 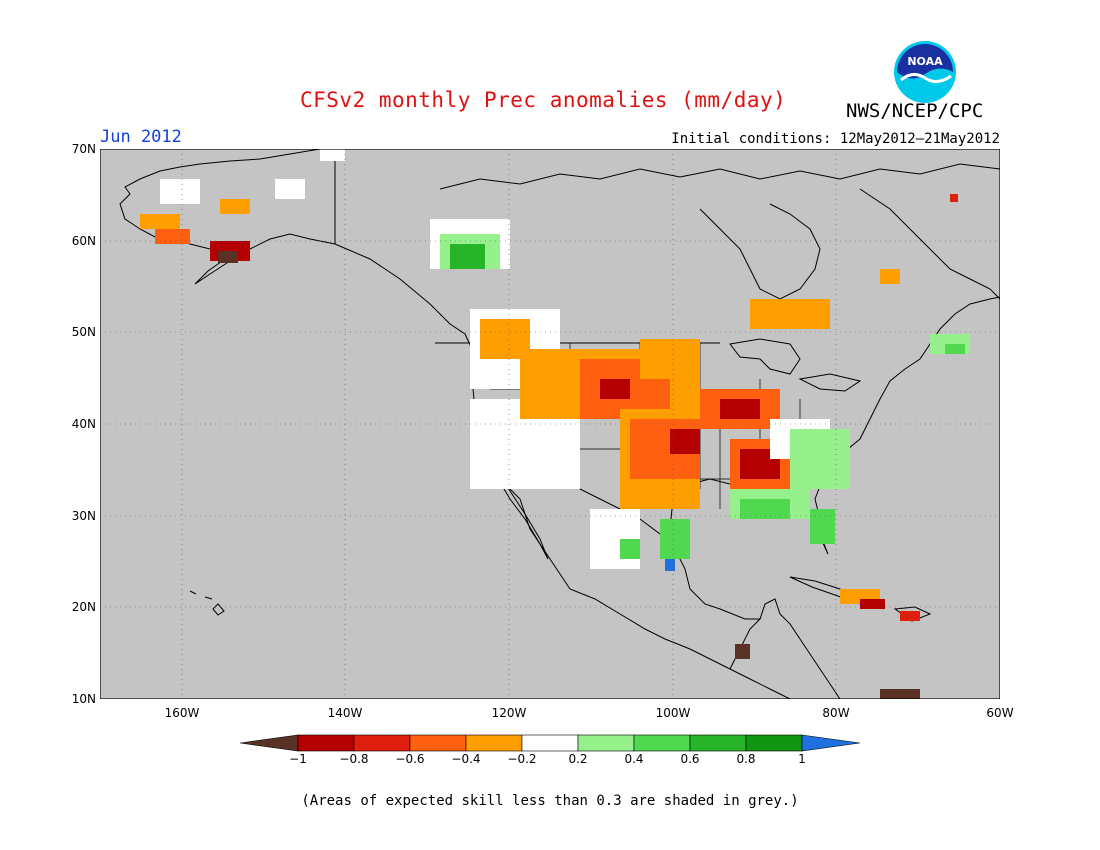 I want to click on lon-tick-140w: 140W, so click(x=345, y=713).